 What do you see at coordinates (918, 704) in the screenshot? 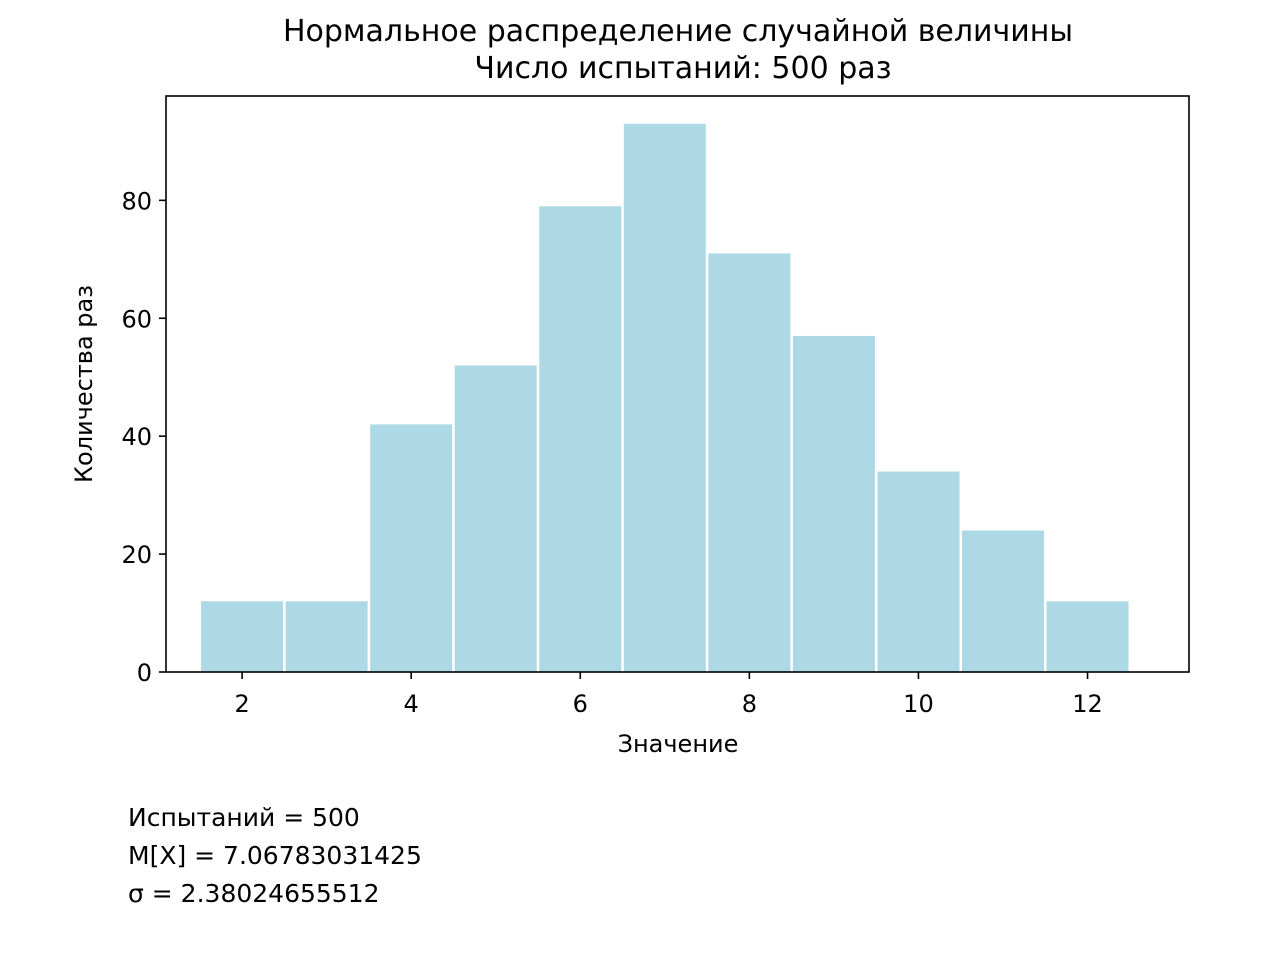
I see `x-tick-label: 10` at bounding box center [918, 704].